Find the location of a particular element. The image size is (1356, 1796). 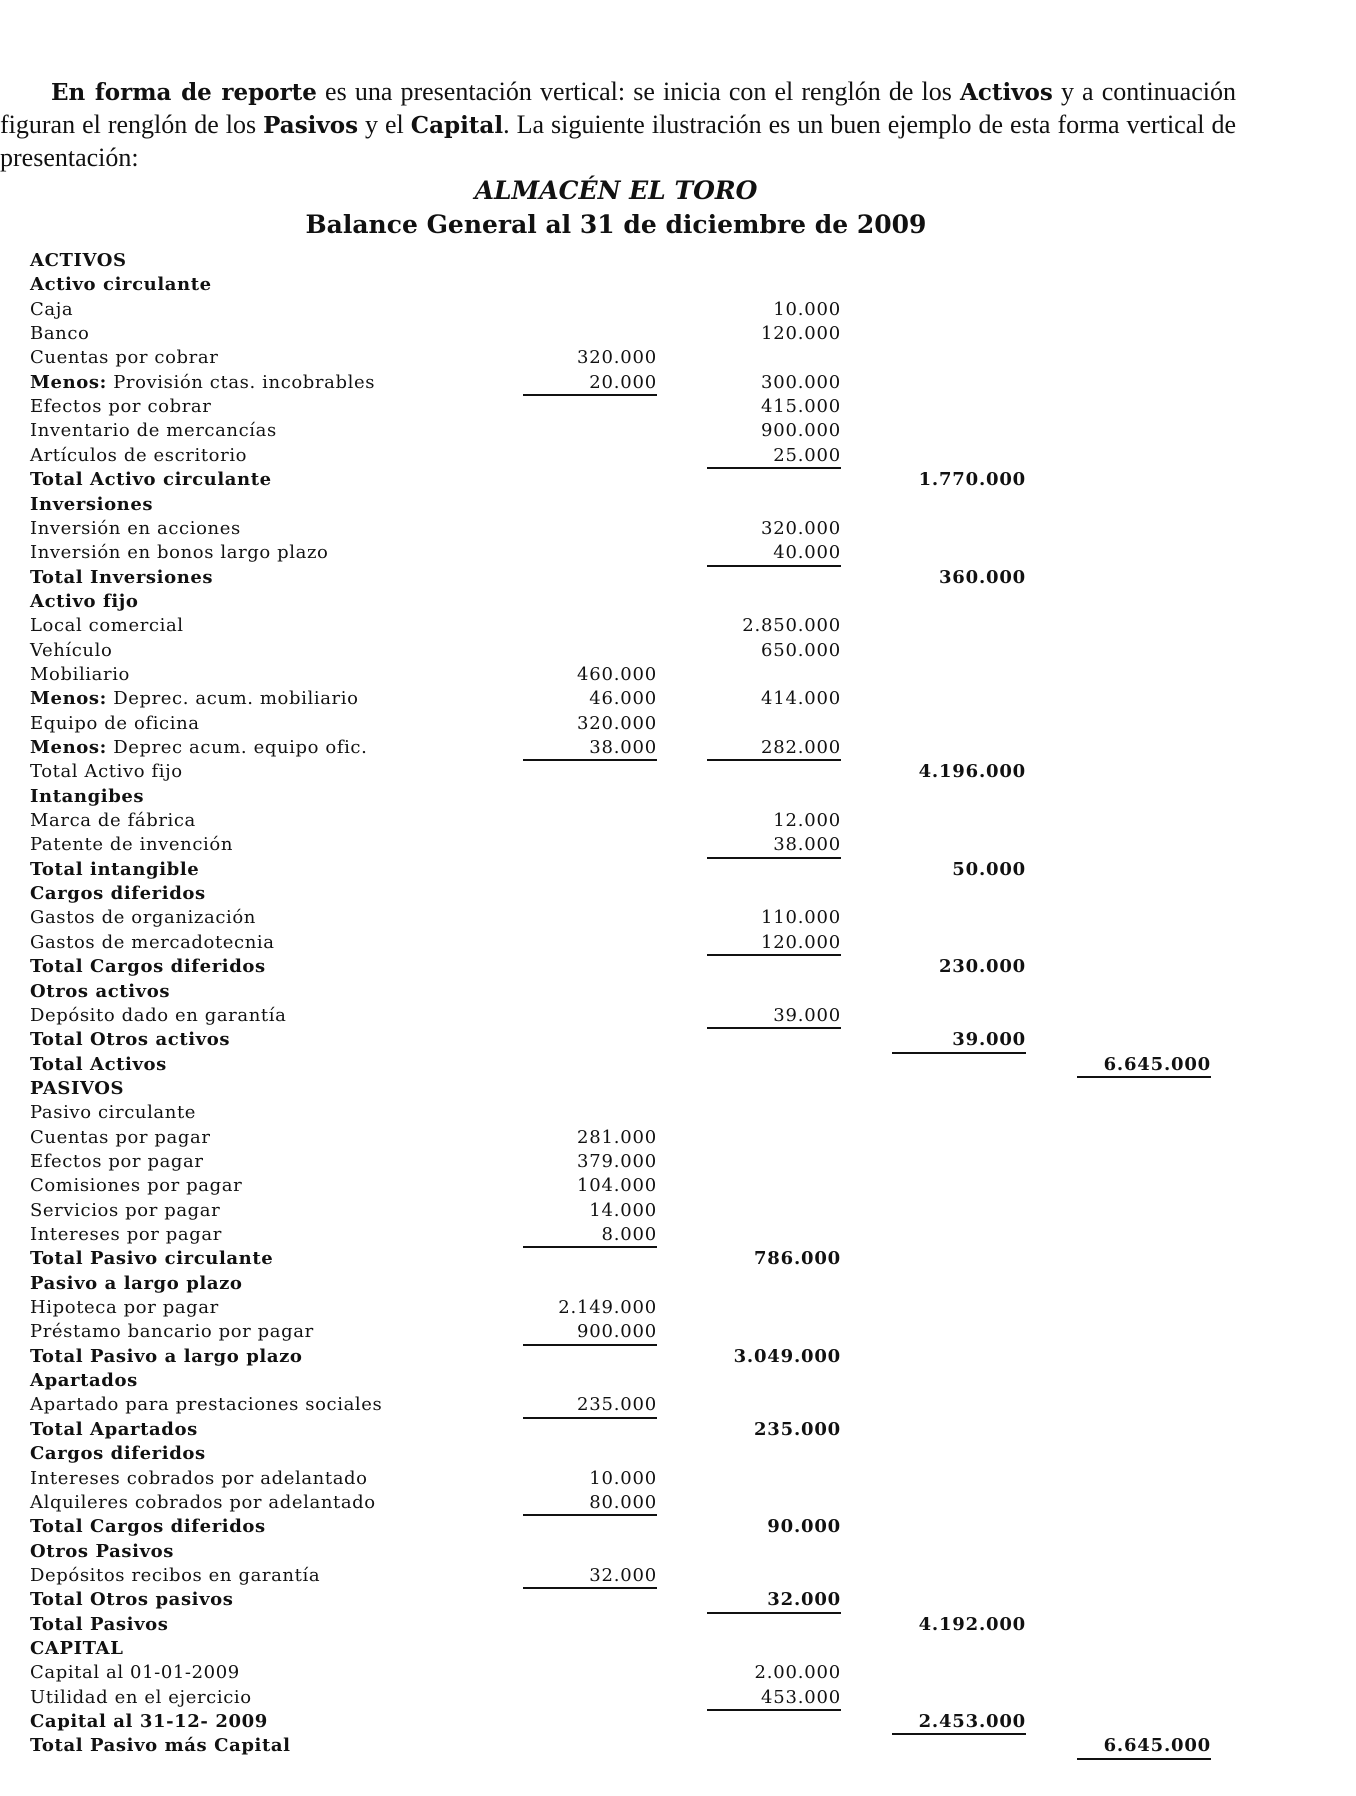

row-label: Total Apartados is located at coordinates (114, 1429).